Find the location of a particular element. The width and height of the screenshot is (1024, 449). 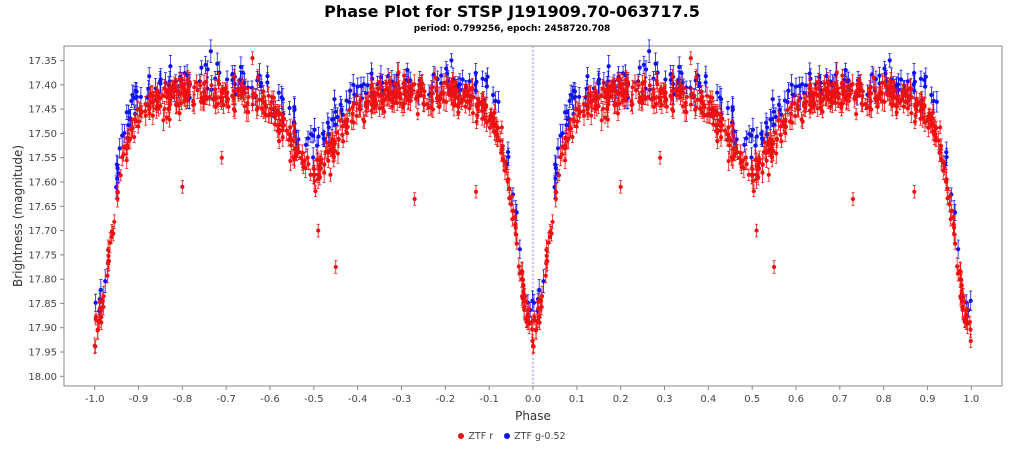

x-tick-label: 1.0 is located at coordinates (971, 399).